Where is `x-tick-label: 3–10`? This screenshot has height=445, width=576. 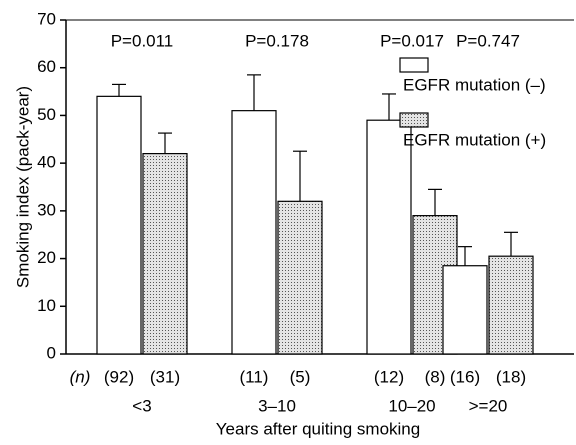 x-tick-label: 3–10 is located at coordinates (277, 405).